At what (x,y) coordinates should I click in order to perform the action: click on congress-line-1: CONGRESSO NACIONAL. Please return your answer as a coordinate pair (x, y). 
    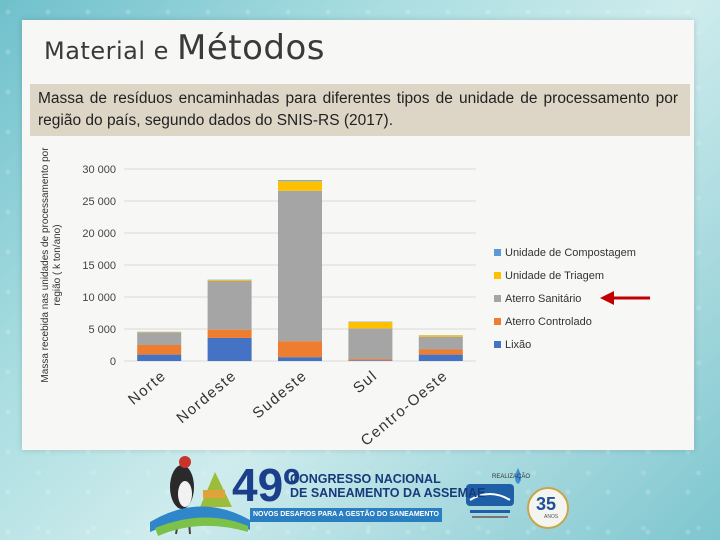
    Looking at the image, I should click on (365, 479).